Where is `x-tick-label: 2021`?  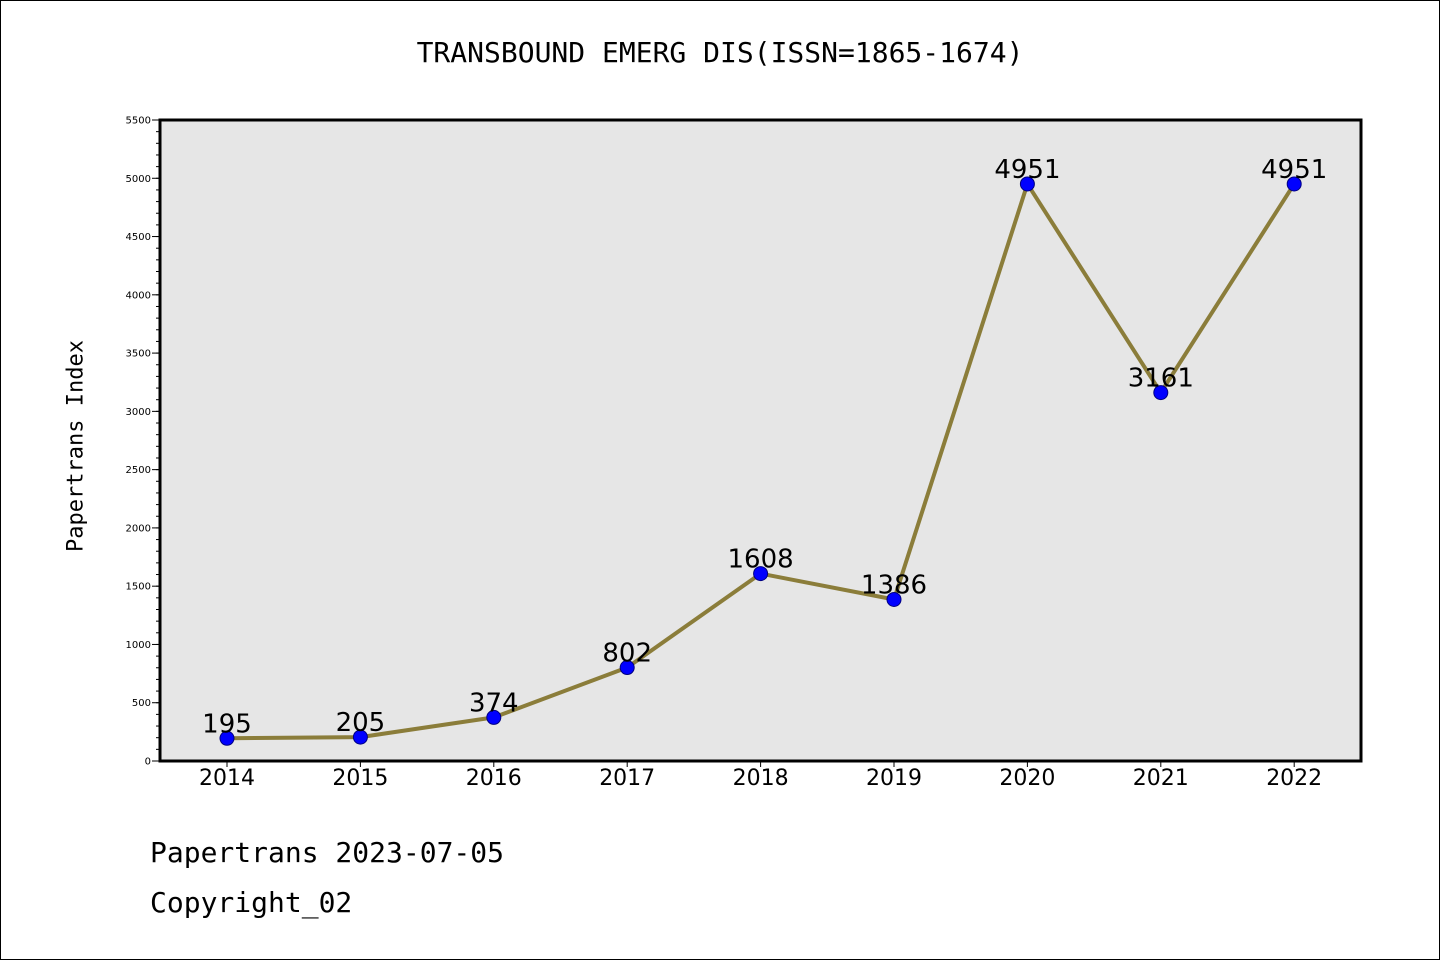
x-tick-label: 2021 is located at coordinates (1161, 778).